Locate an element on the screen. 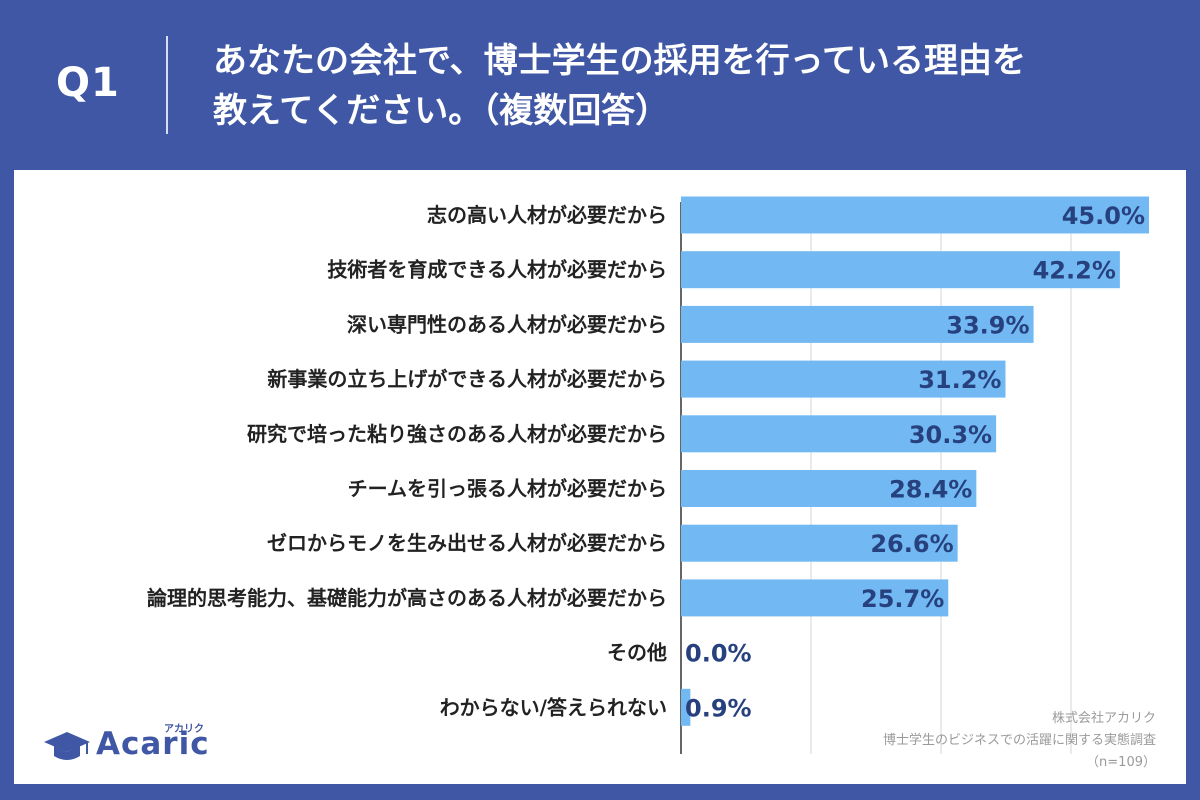  question-line-1: あなたの会社で、博士学生の採用を行っている理由を is located at coordinates (619, 61).